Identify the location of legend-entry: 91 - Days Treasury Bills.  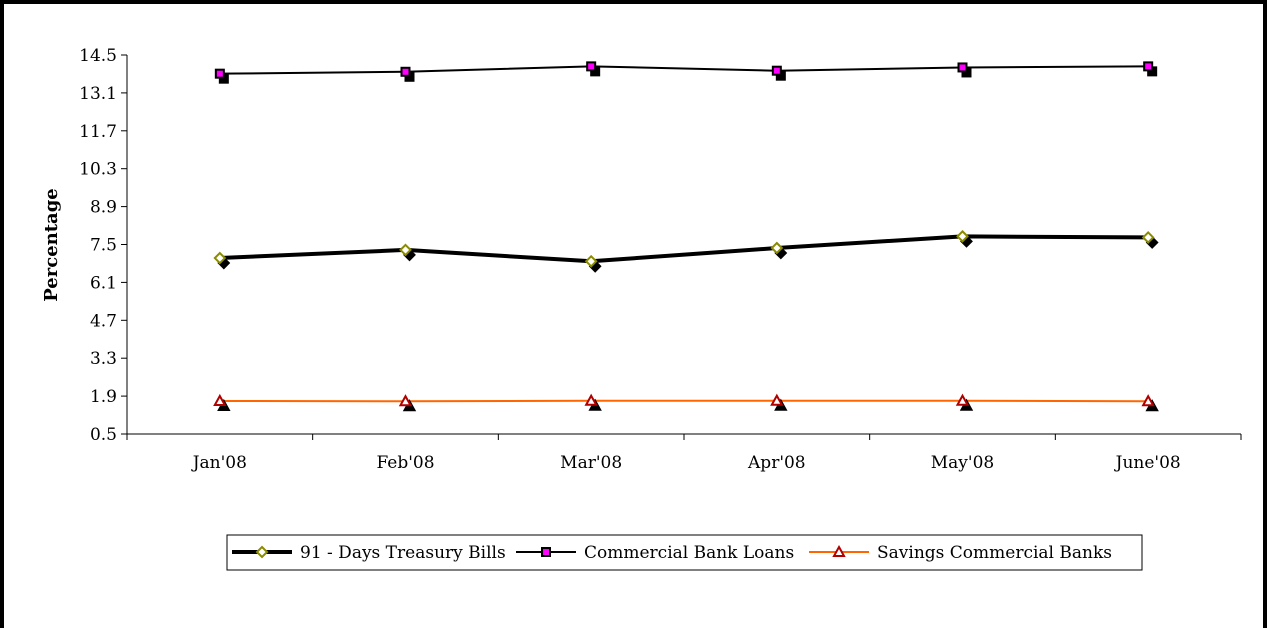
(369, 553).